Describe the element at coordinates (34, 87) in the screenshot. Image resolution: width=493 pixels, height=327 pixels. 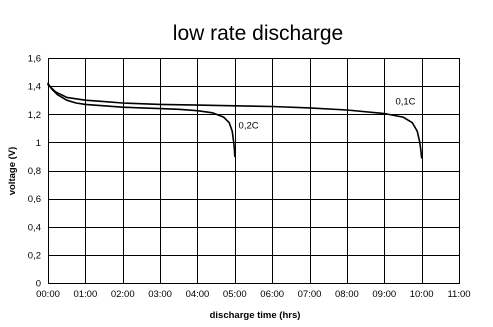
I see `y-tick-label-7: 1,4` at that location.